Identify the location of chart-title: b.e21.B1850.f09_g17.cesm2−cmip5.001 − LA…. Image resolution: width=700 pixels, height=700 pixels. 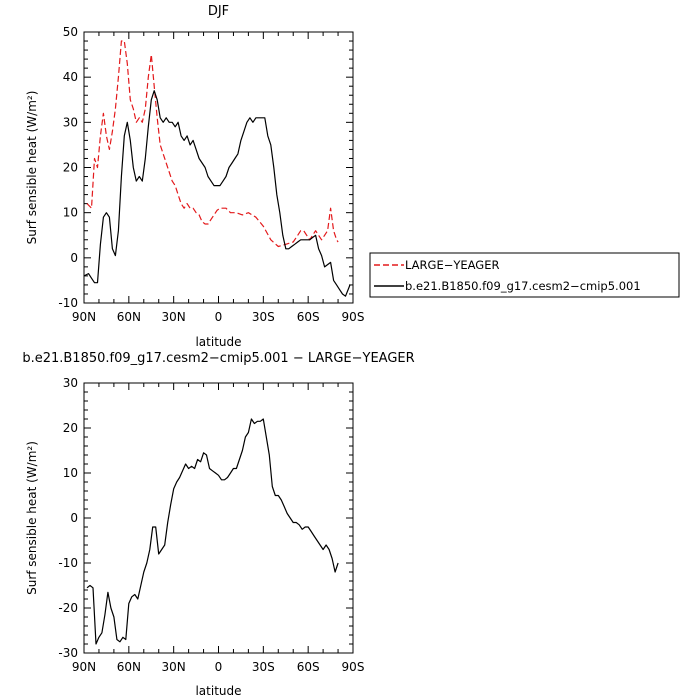
(218, 358).